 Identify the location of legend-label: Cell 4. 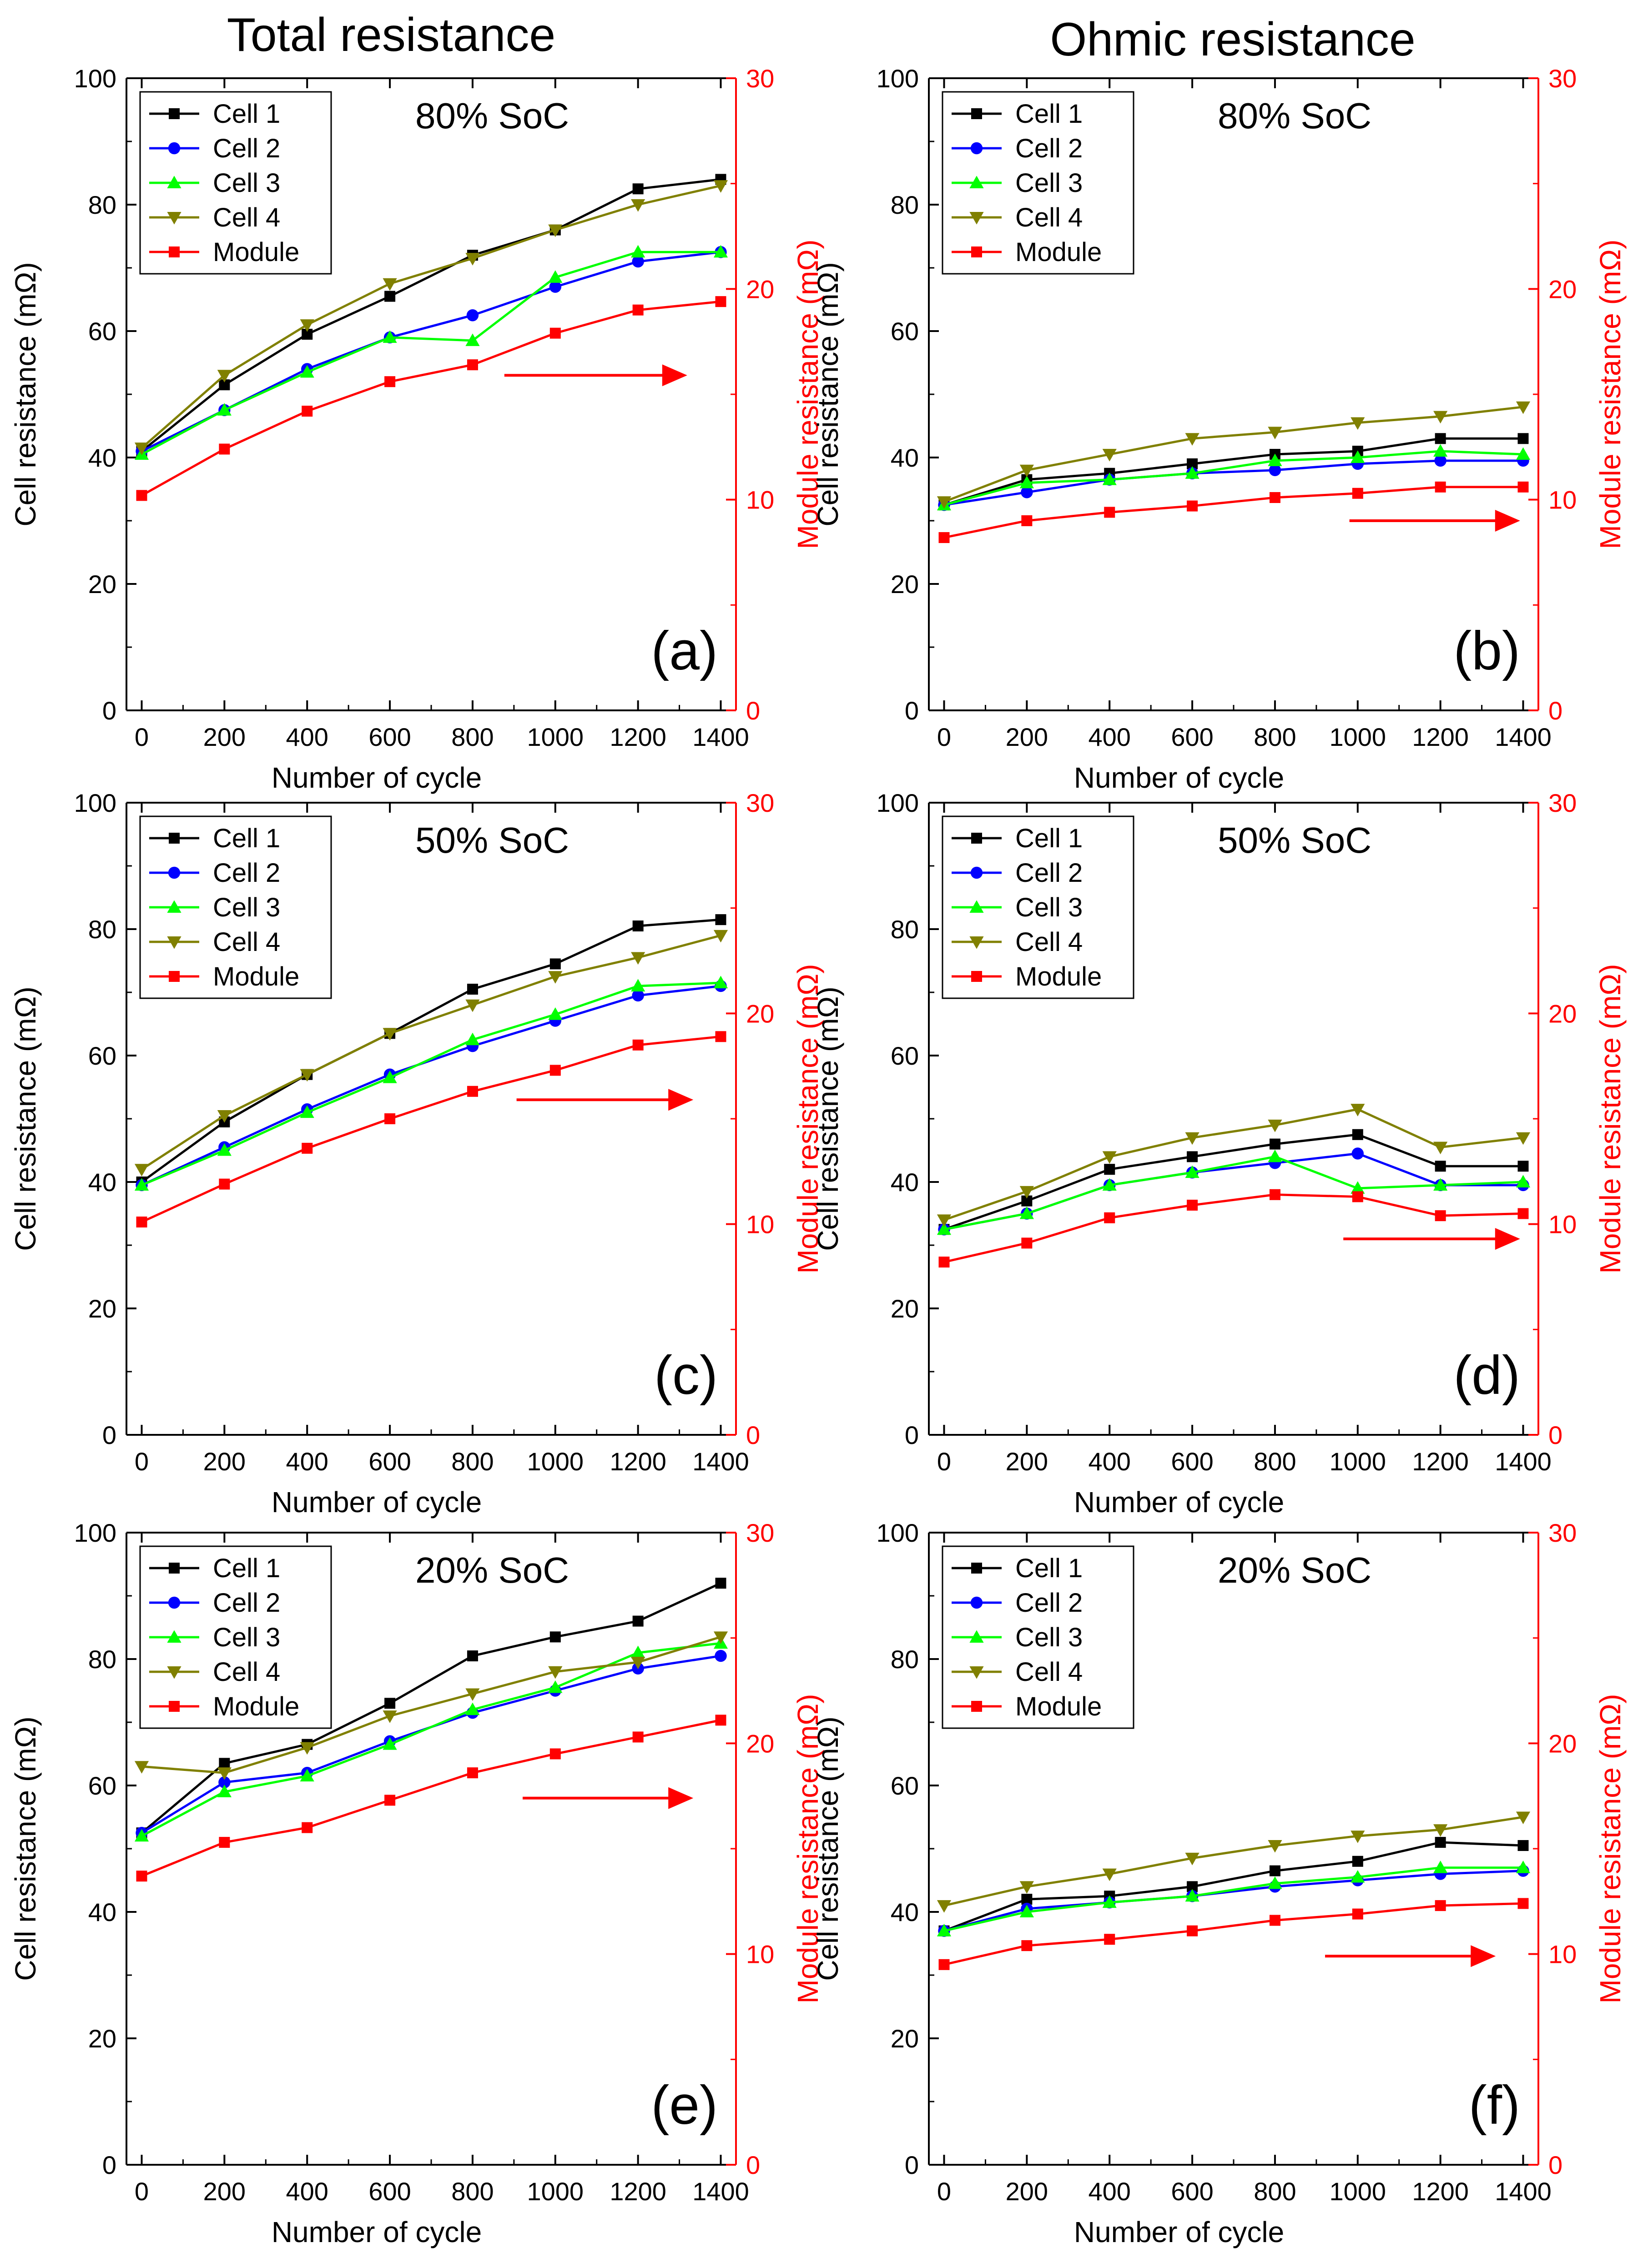
(1049, 1672).